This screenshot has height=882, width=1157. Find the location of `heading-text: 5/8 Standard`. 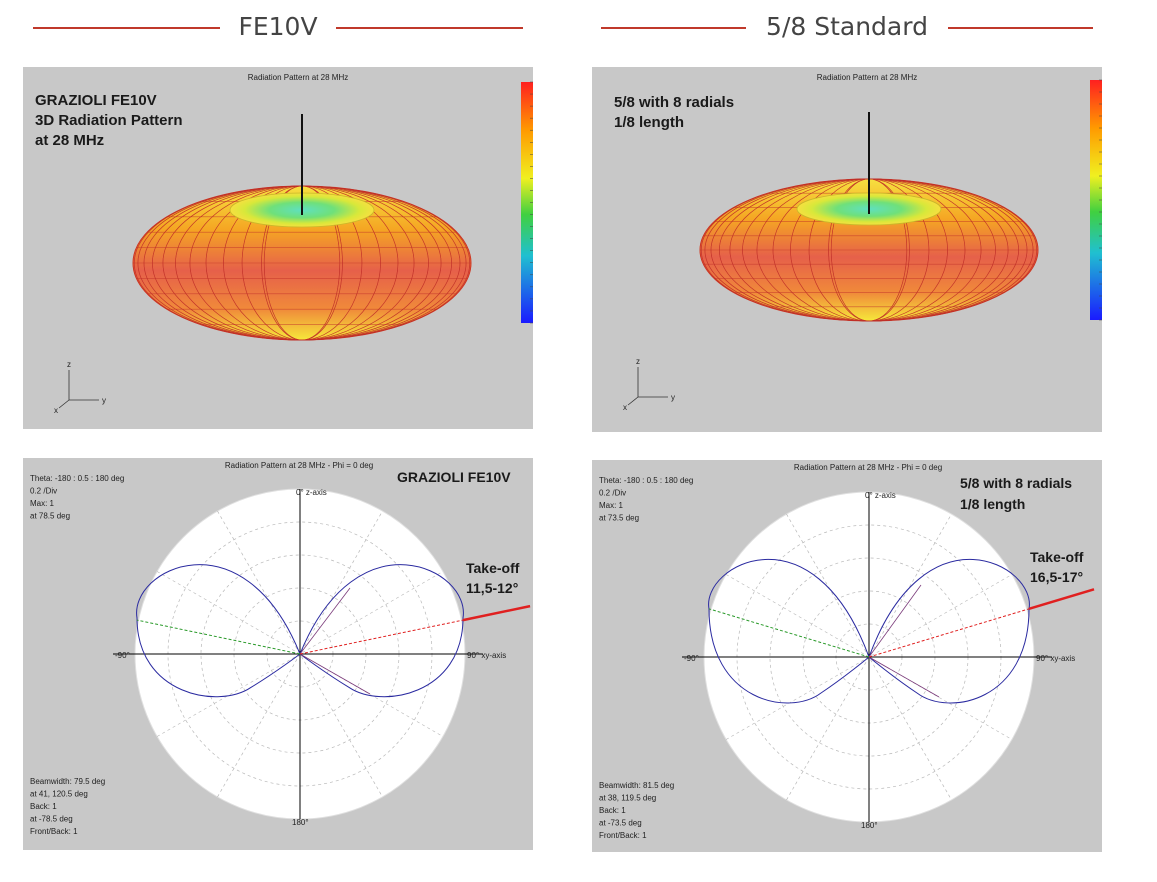

heading-text: 5/8 Standard is located at coordinates (847, 26).